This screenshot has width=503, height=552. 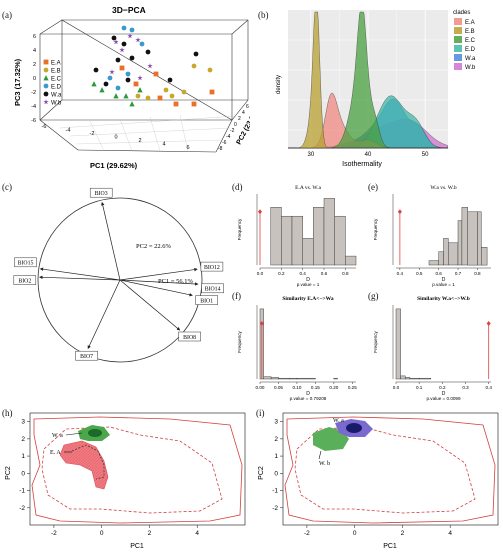 I want to click on niche-x-tick-label: 2, so click(x=403, y=533).